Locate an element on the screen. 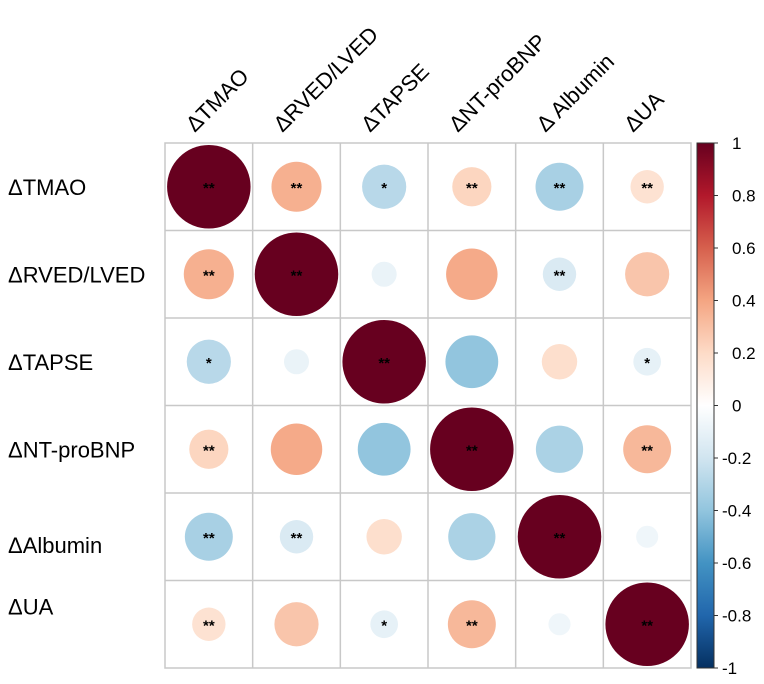 This screenshot has height=684, width=764. colorbar: 1 0.8 0.6 0.4 0.2 0 -0.2 -0.4 -0.6 -0.8 -1 is located at coordinates (726, 406).